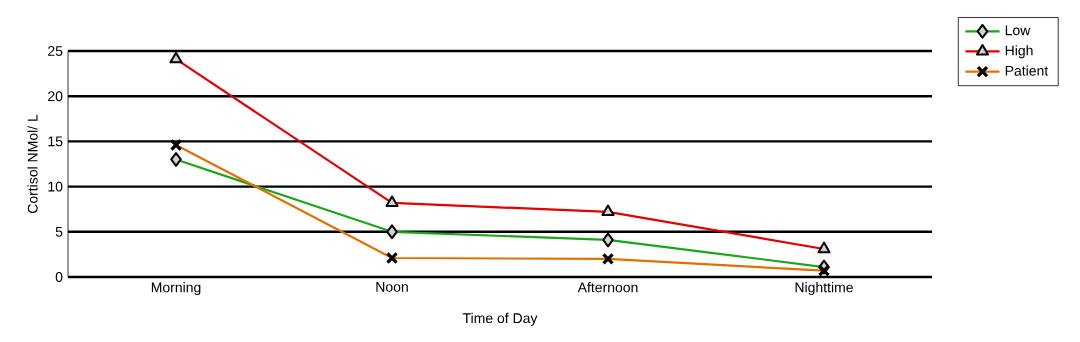 This screenshot has height=342, width=1080. Describe the element at coordinates (59, 231) in the screenshot. I see `y-tick-label: 5` at that location.